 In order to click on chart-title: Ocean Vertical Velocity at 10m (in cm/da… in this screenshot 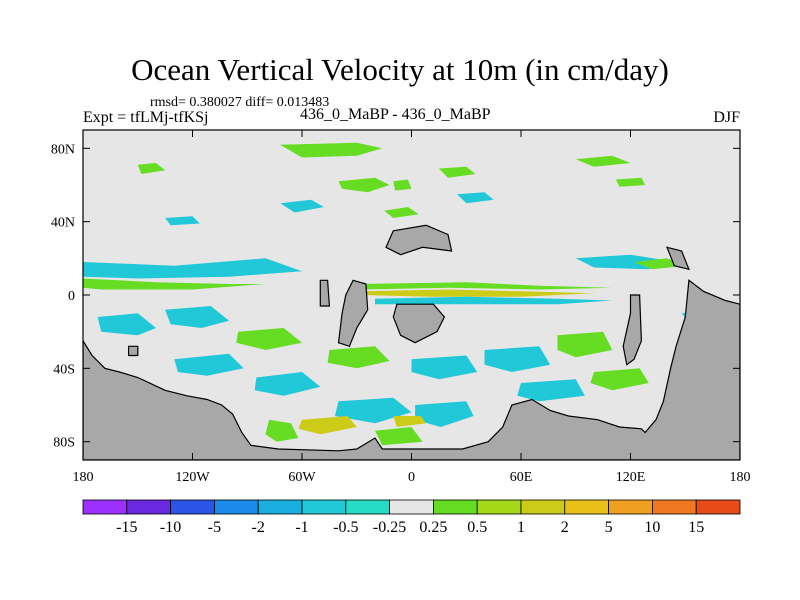, I will do `click(400, 69)`.